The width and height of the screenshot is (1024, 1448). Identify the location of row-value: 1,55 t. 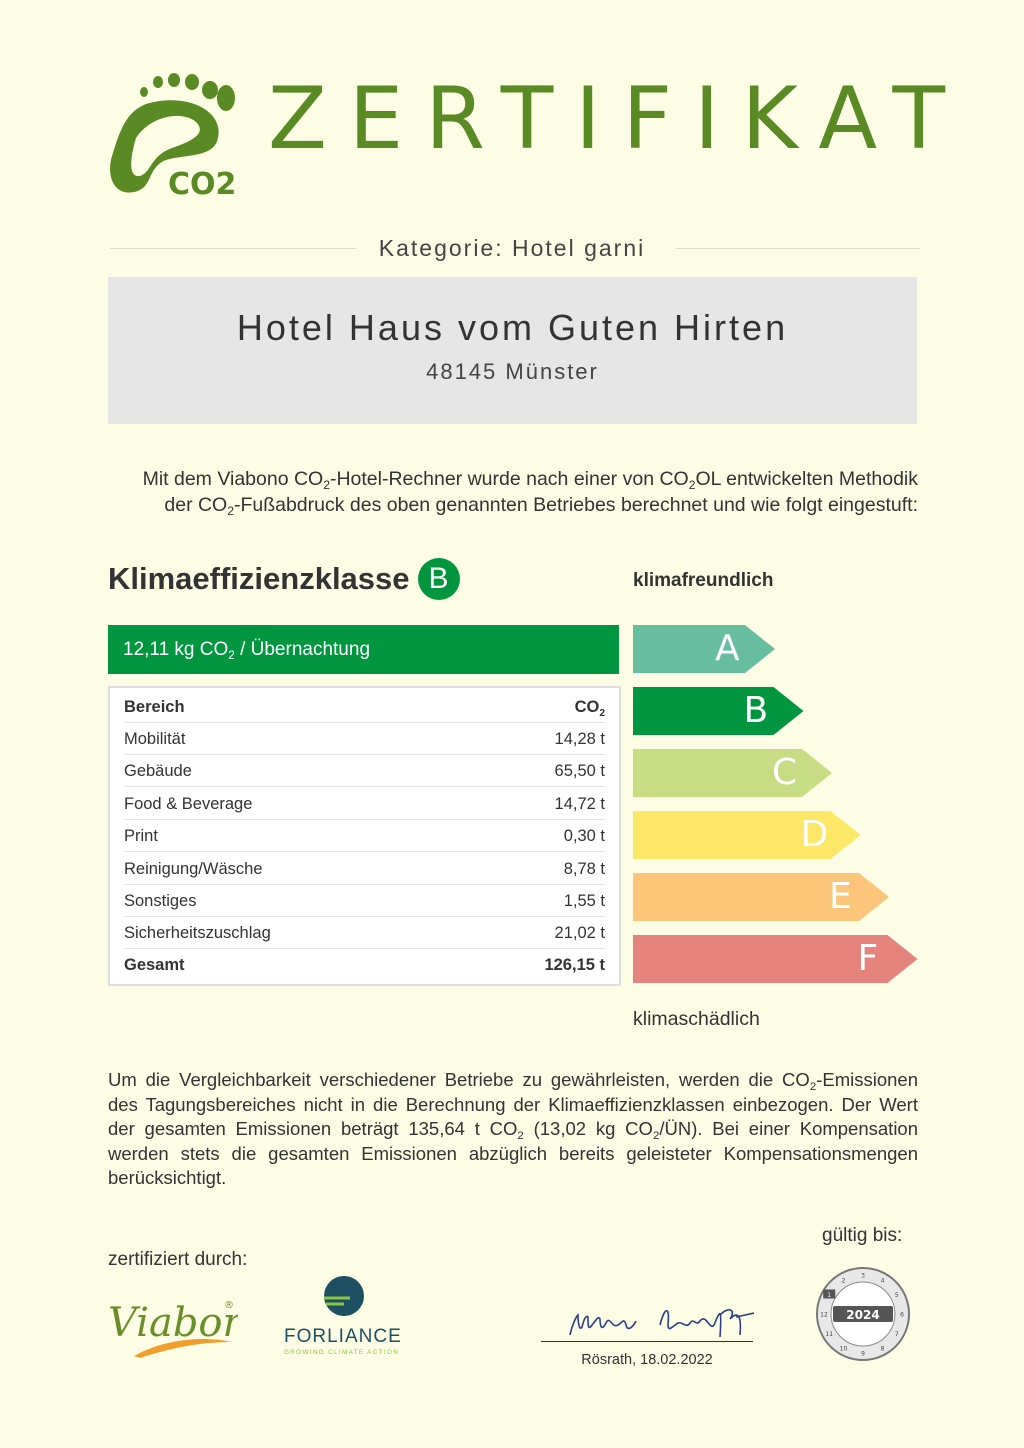
(584, 901).